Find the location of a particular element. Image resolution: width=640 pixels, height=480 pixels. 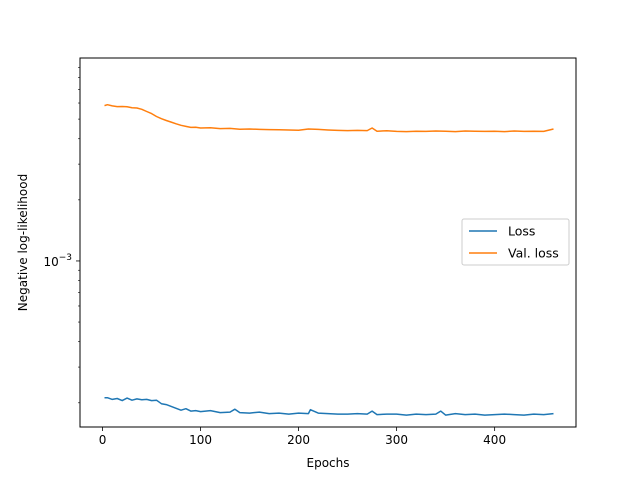

x-tick-label: 100 is located at coordinates (200, 440).